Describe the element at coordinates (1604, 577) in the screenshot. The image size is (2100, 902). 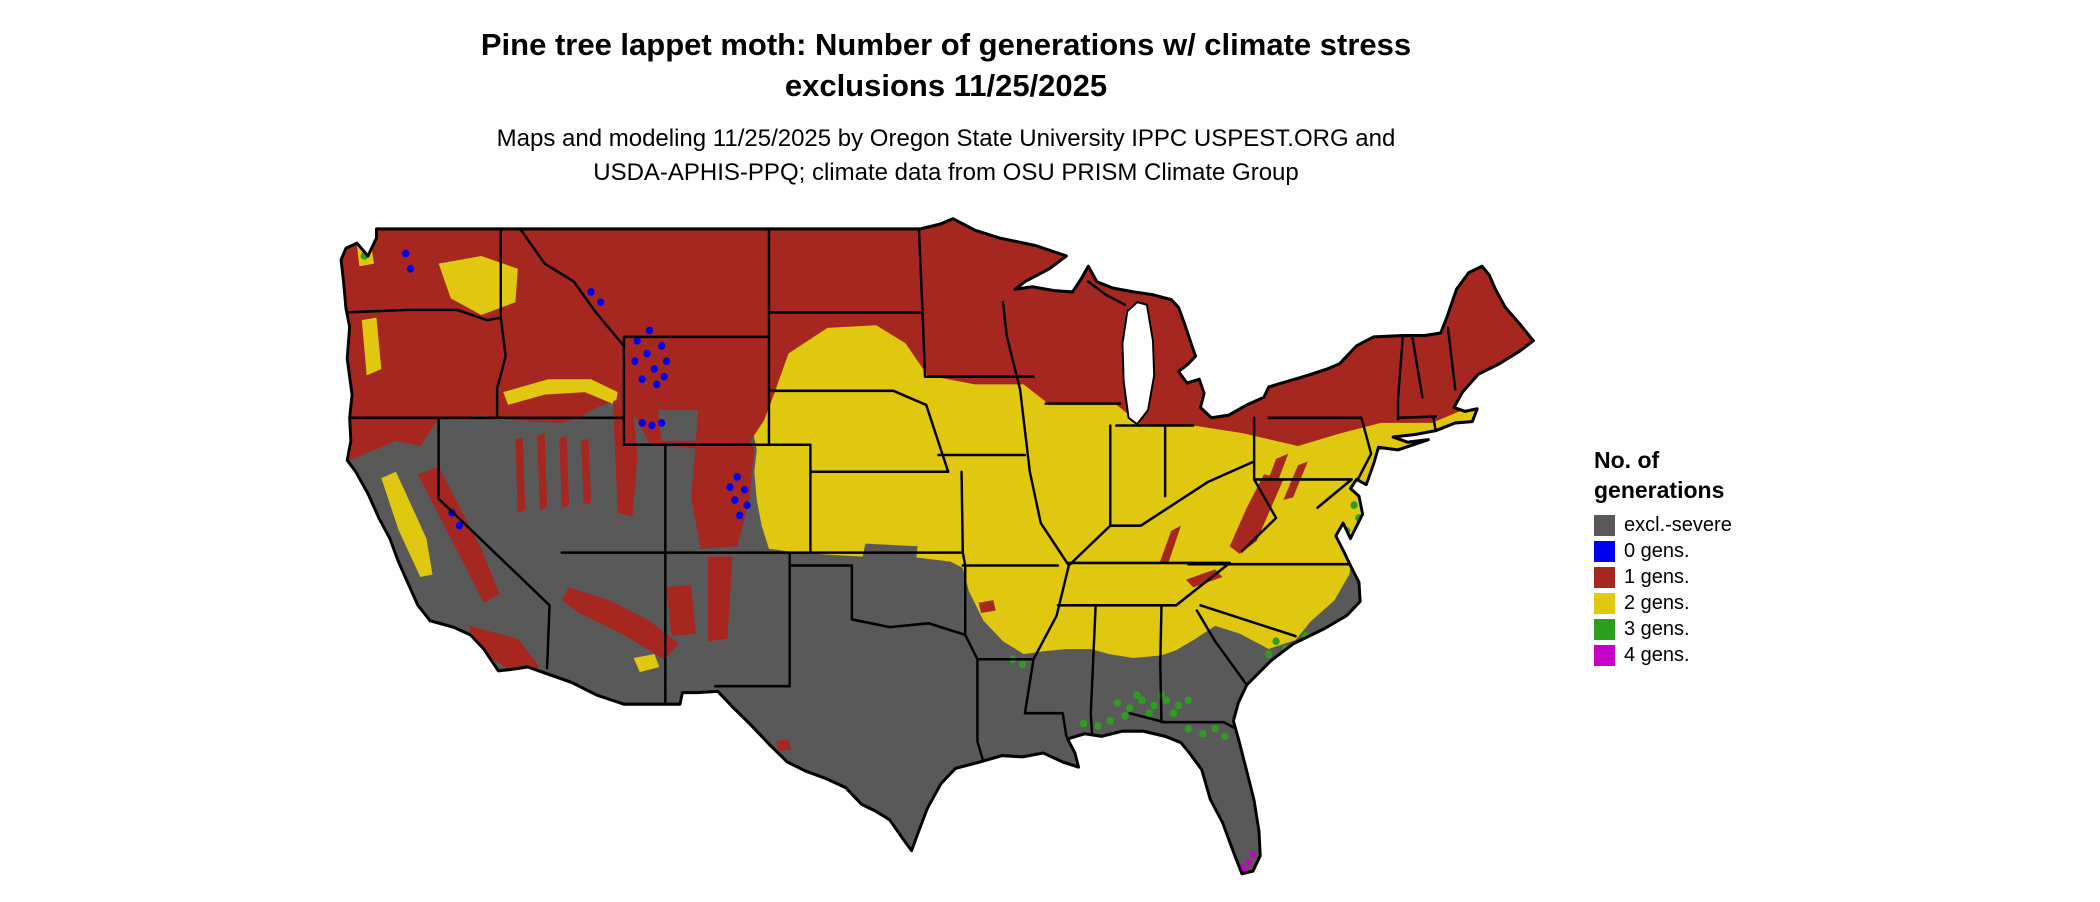
I see `legend-swatch-1-gens` at that location.